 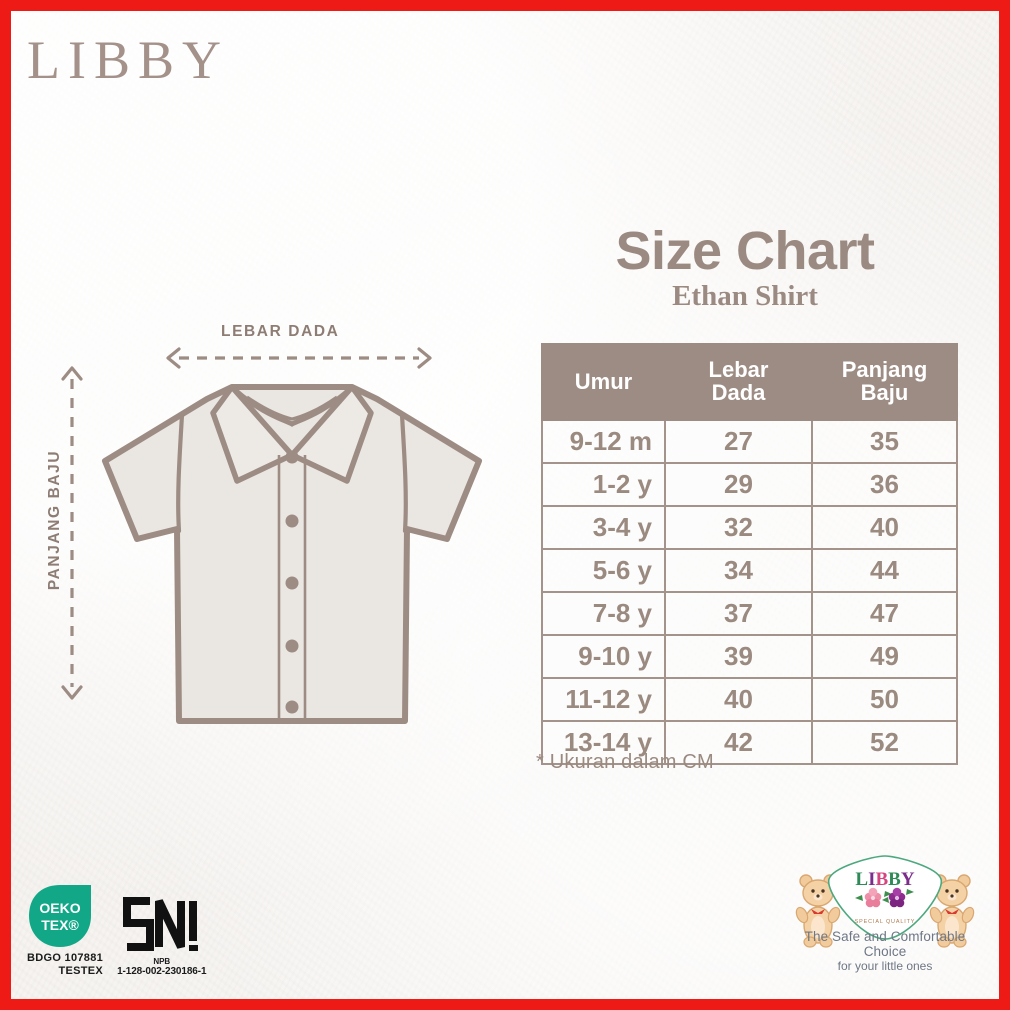 What do you see at coordinates (738, 527) in the screenshot?
I see `cell-chest: 32` at bounding box center [738, 527].